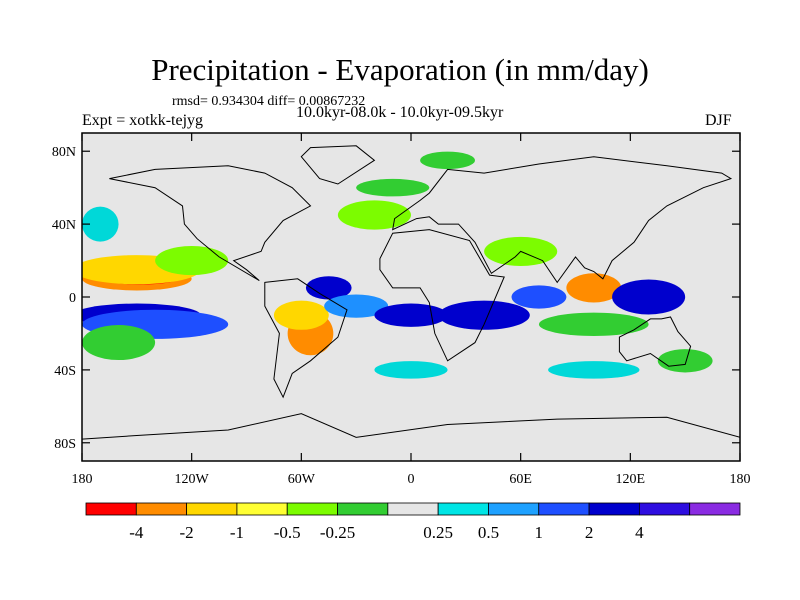 This screenshot has width=800, height=600. I want to click on experiment-label: Expt = xotkk-tejyg, so click(143, 120).